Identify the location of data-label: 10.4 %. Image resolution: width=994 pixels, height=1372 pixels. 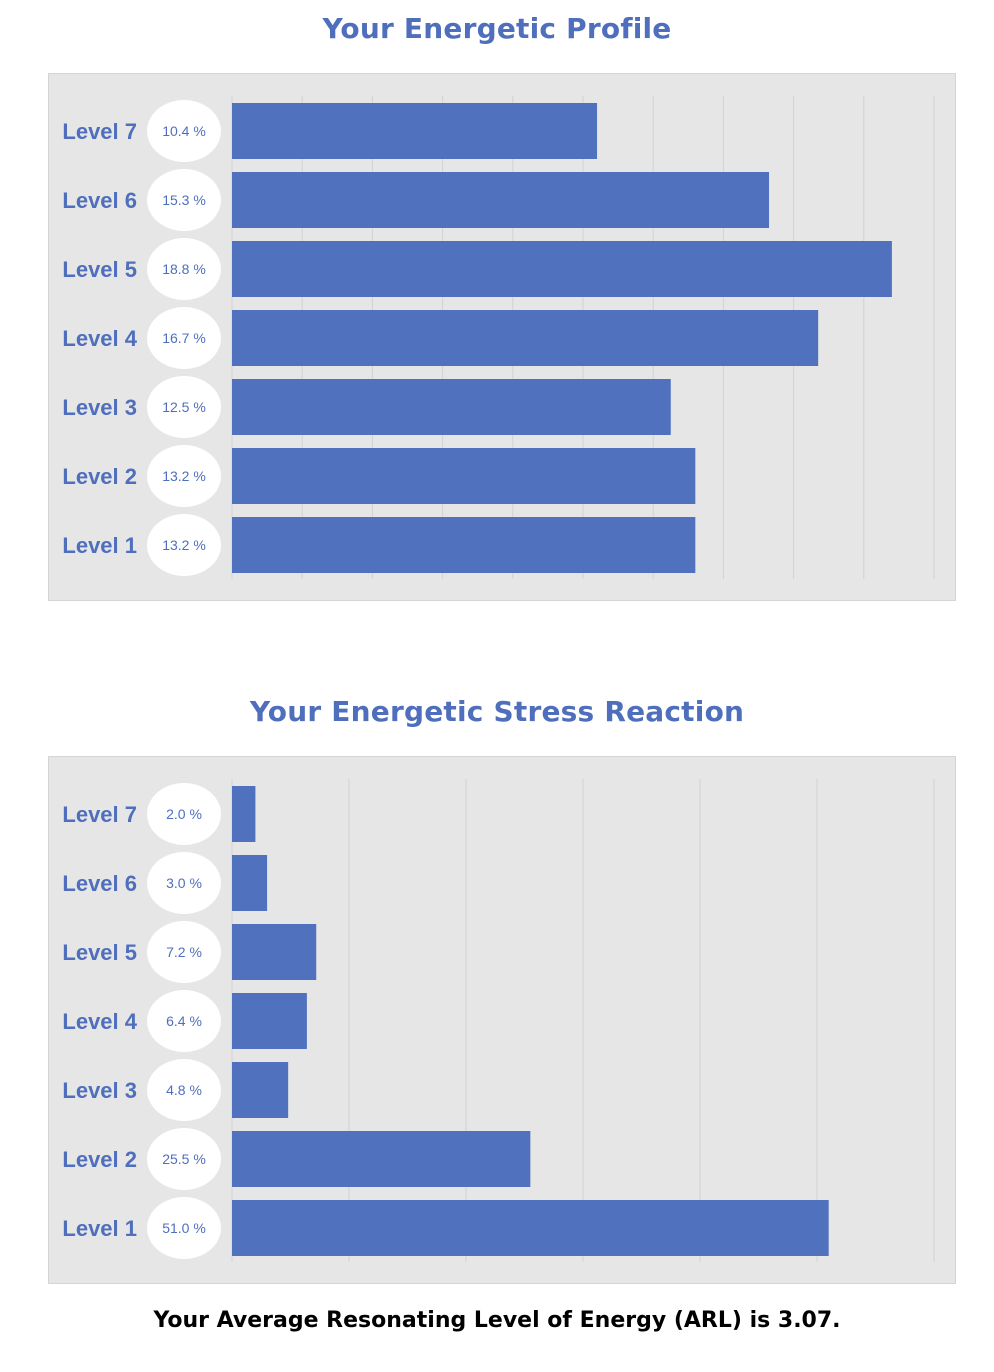
(184, 131).